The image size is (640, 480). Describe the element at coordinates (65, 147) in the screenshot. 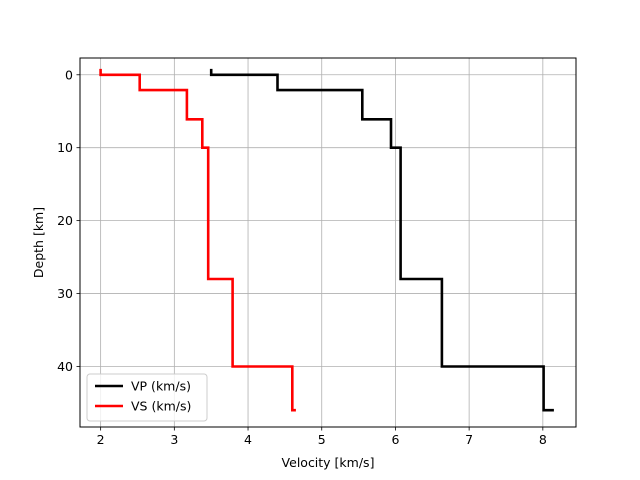

I see `y-tick-label: 10` at that location.